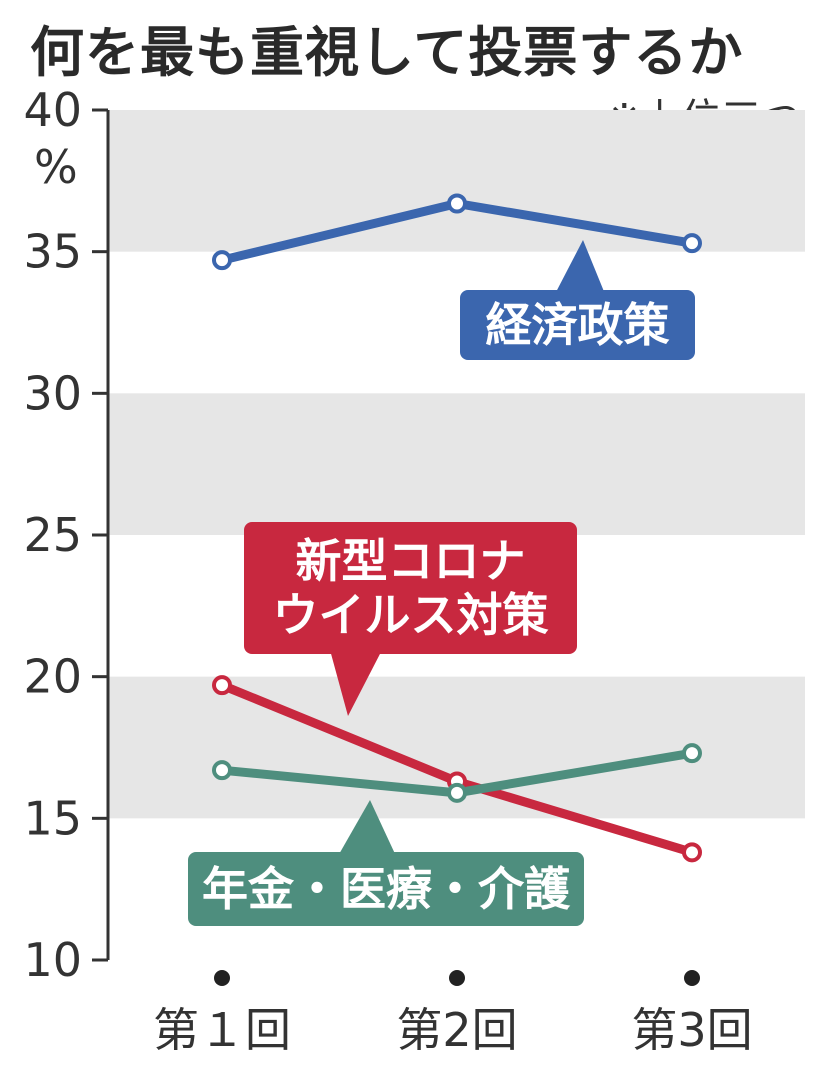  I want to click on series-label: 経済政策, so click(578, 325).